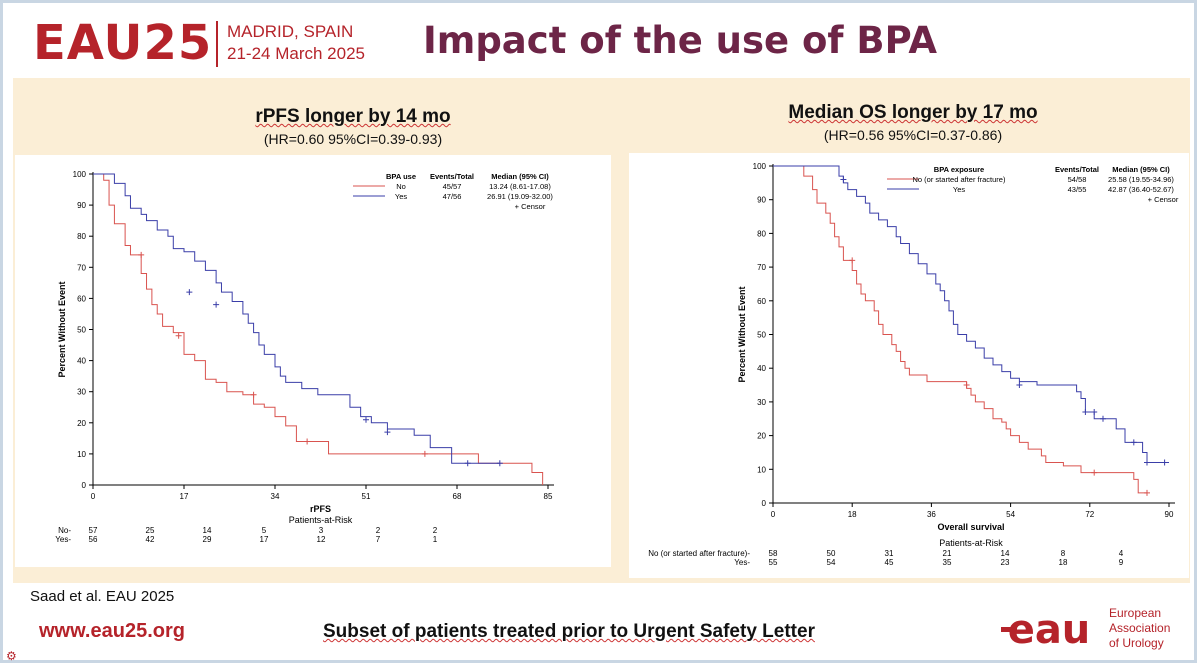 The height and width of the screenshot is (663, 1197). I want to click on eau-name-line2: Association, so click(1140, 628).